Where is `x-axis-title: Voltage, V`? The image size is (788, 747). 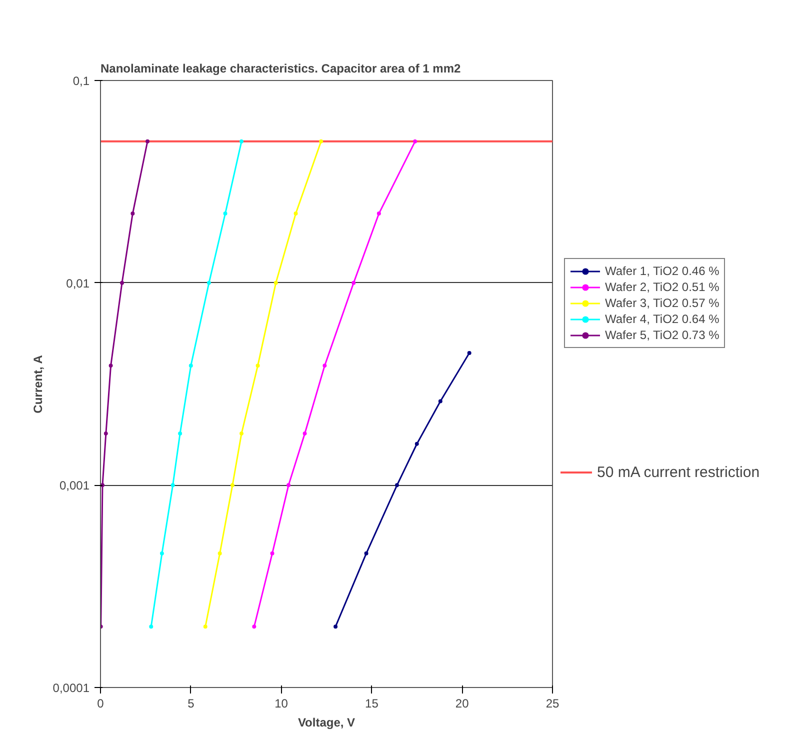 x-axis-title: Voltage, V is located at coordinates (327, 723).